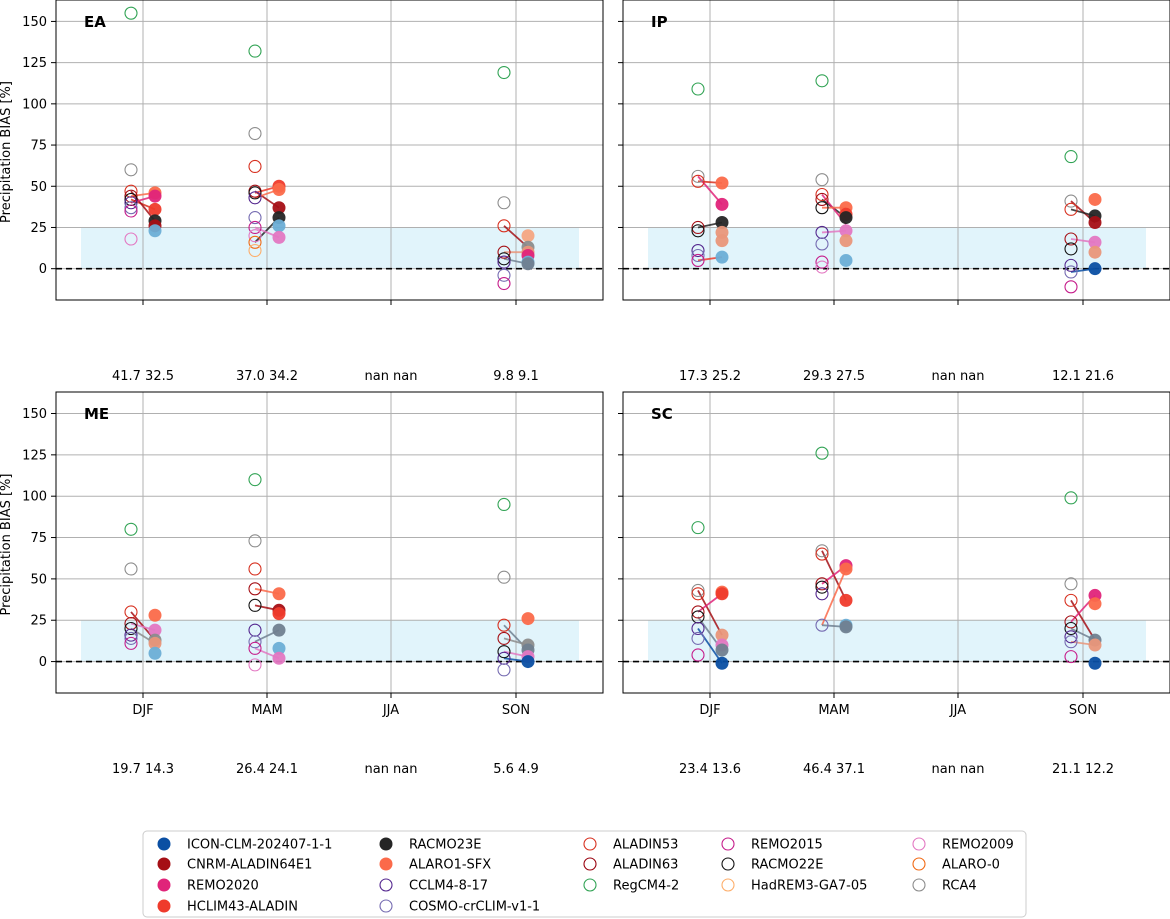 Image resolution: width=1170 pixels, height=919 pixels. Describe the element at coordinates (445, 845) in the screenshot. I see `legend-label: RACMO23E` at that location.